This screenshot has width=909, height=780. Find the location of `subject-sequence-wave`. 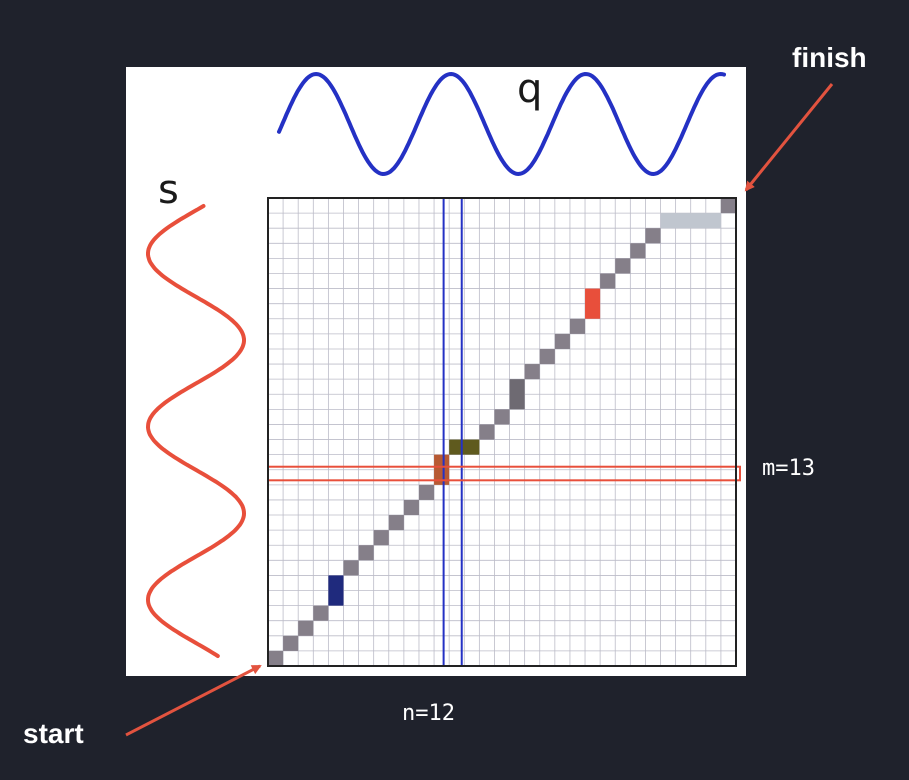

subject-sequence-wave is located at coordinates (196, 431).